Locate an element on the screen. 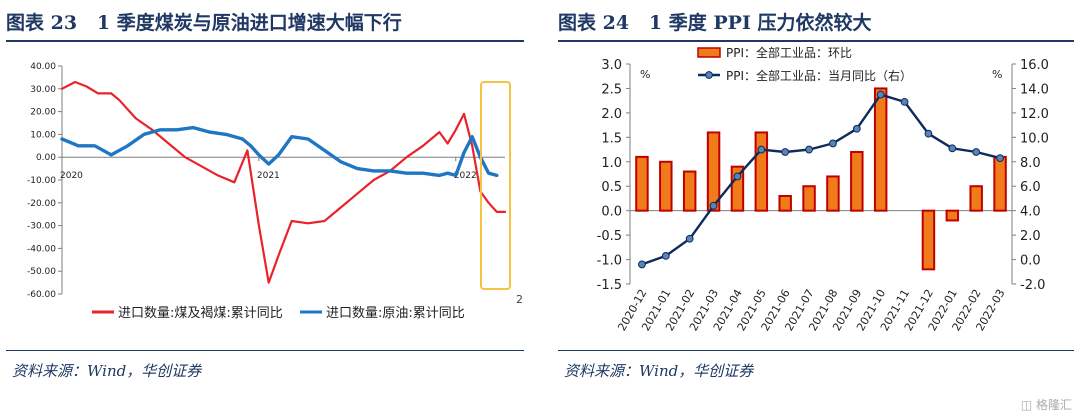 The height and width of the screenshot is (419, 1080). y-tick-label-right: 10.0 is located at coordinates (1034, 138).